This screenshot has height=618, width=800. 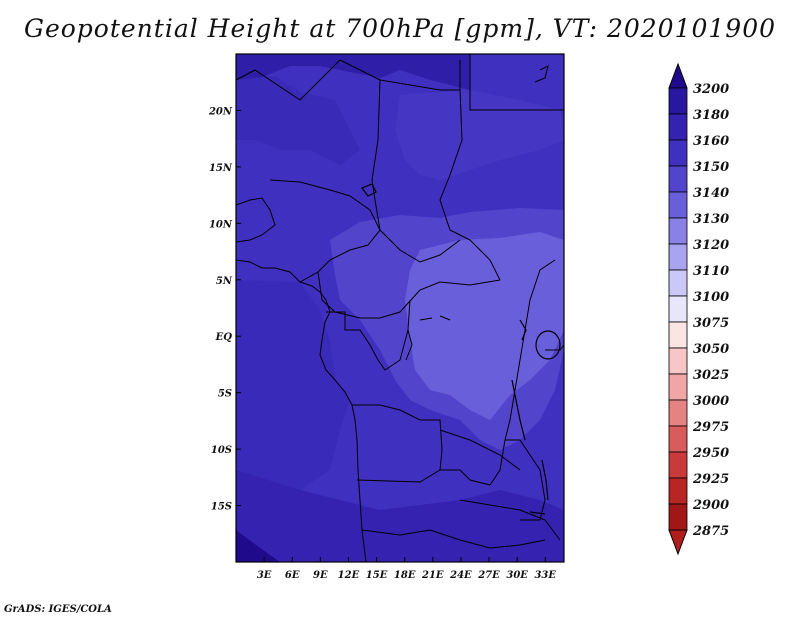 What do you see at coordinates (221, 507) in the screenshot?
I see `lat-tick-label: 15S` at bounding box center [221, 507].